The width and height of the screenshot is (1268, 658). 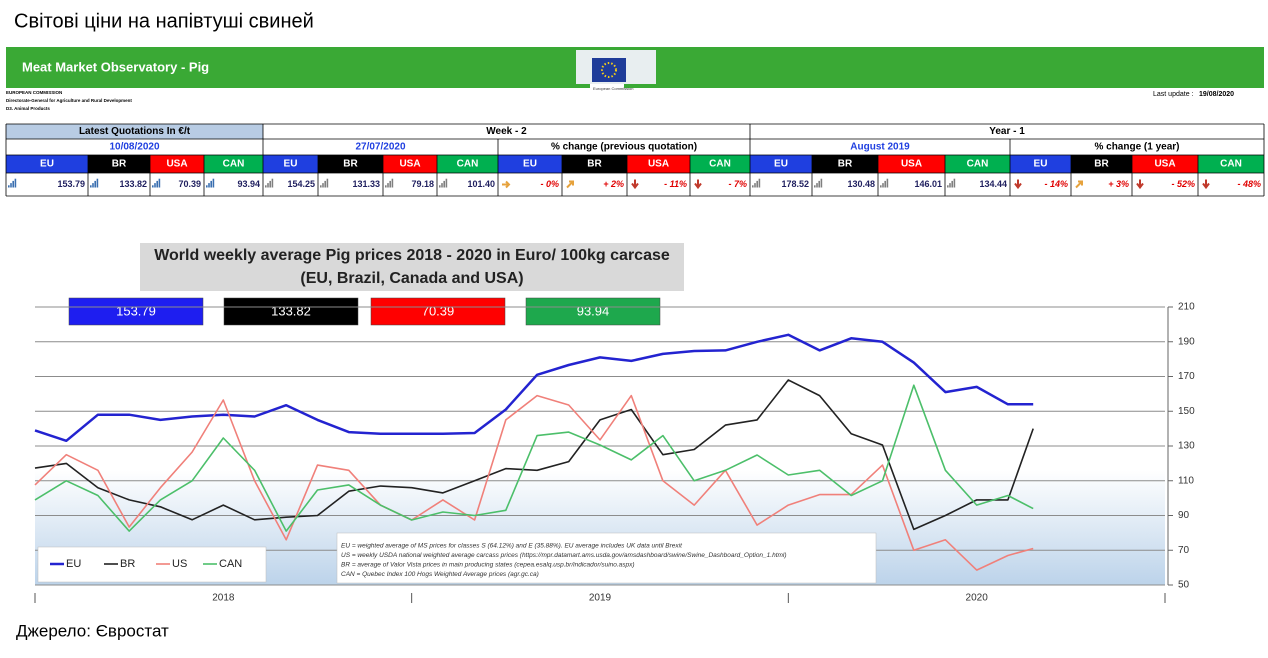 I want to click on pct-change: - 0%, so click(x=549, y=184).